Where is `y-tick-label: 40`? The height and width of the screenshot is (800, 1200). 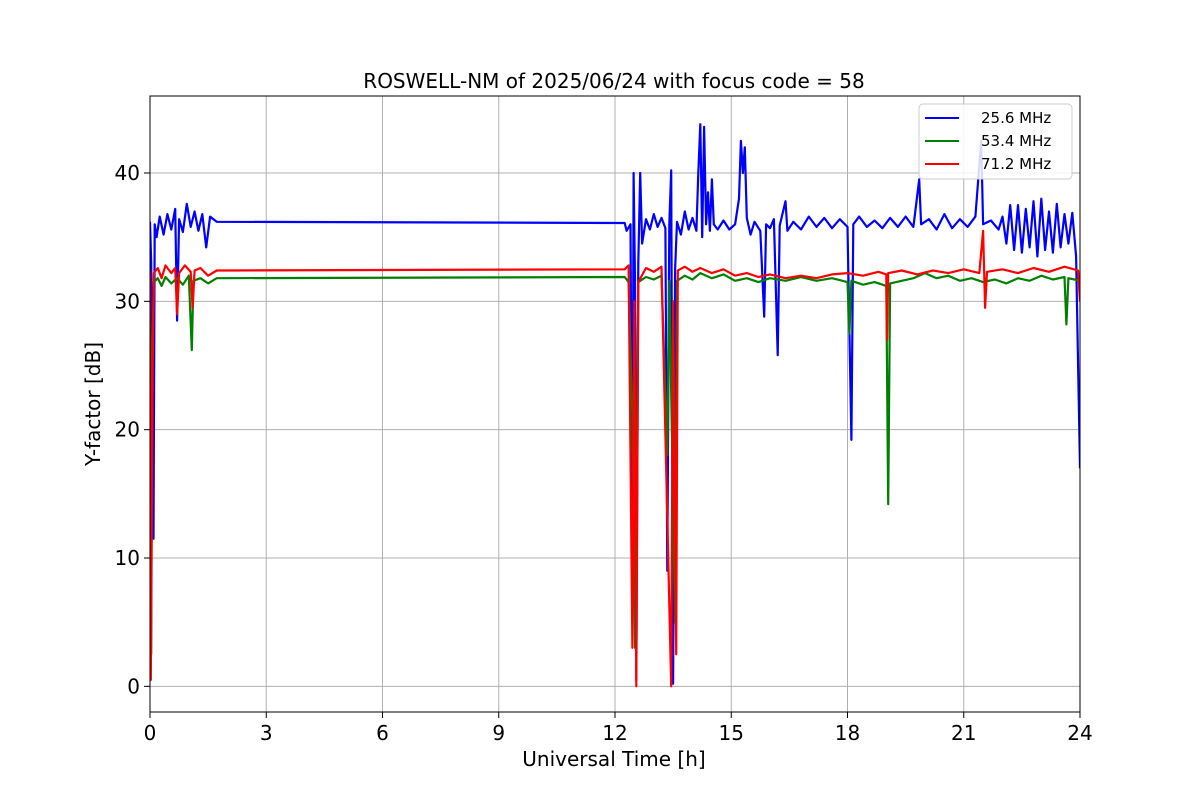
y-tick-label: 40 is located at coordinates (127, 173).